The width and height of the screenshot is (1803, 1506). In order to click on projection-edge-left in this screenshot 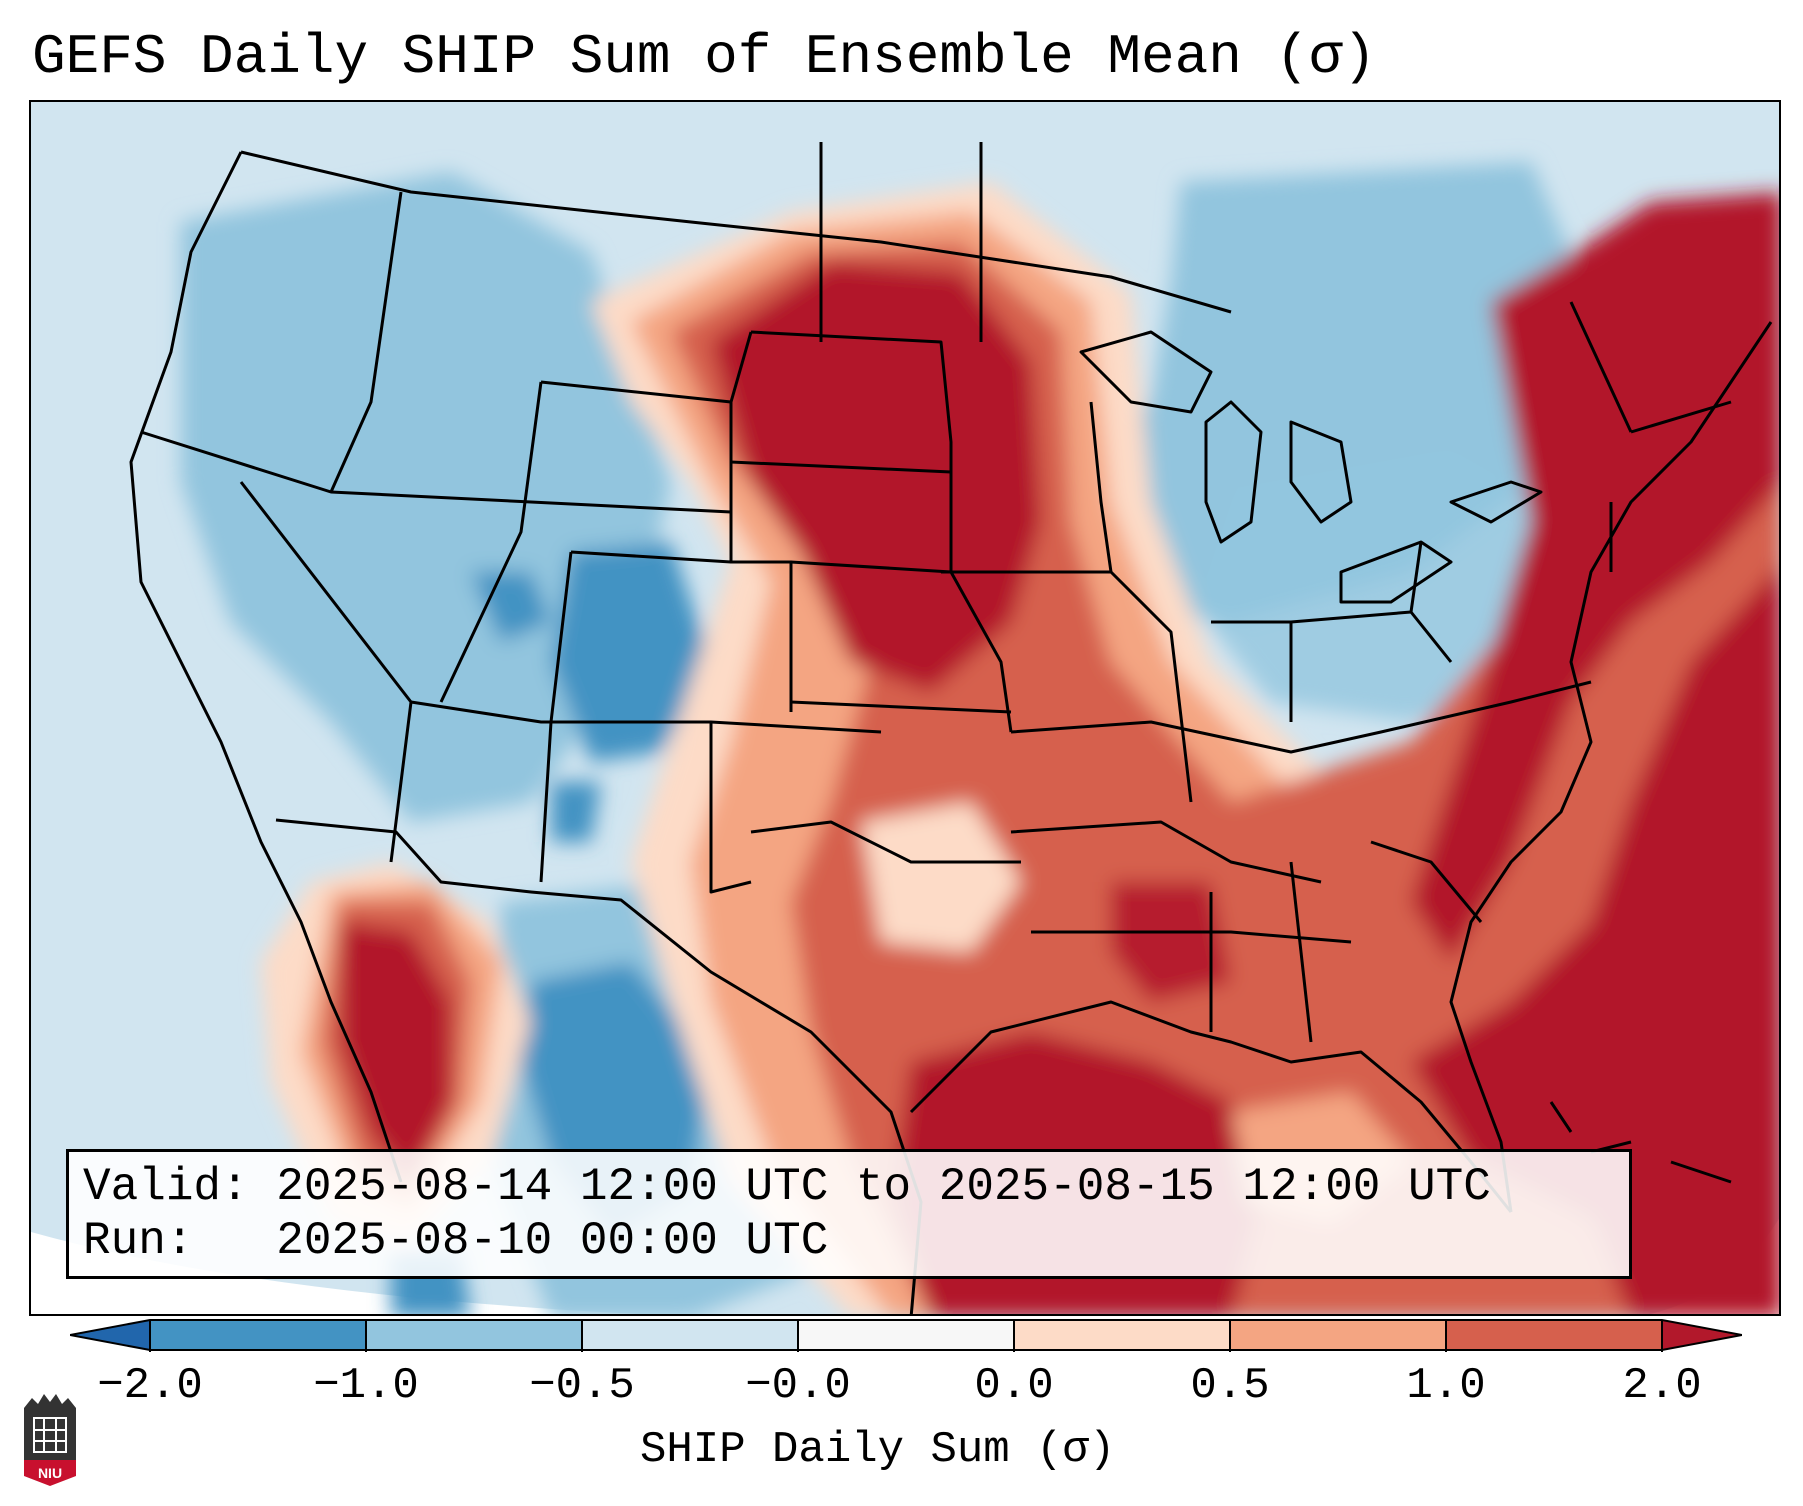, I will do `click(335, 1273)`.